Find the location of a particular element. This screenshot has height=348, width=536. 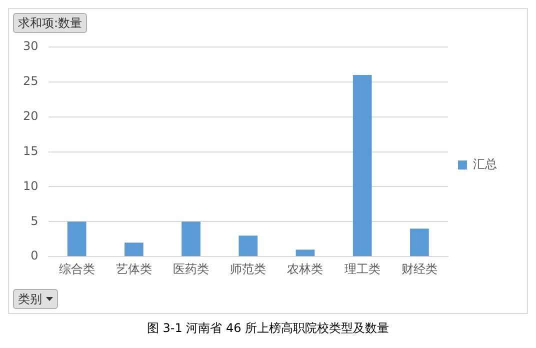

y-tick-label: 10 is located at coordinates (30, 185).